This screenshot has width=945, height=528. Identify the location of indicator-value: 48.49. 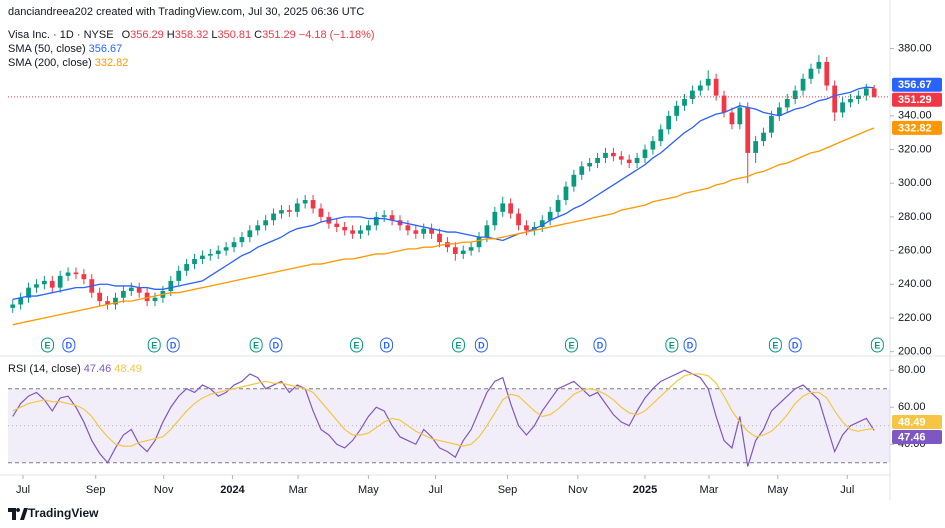
(128, 369).